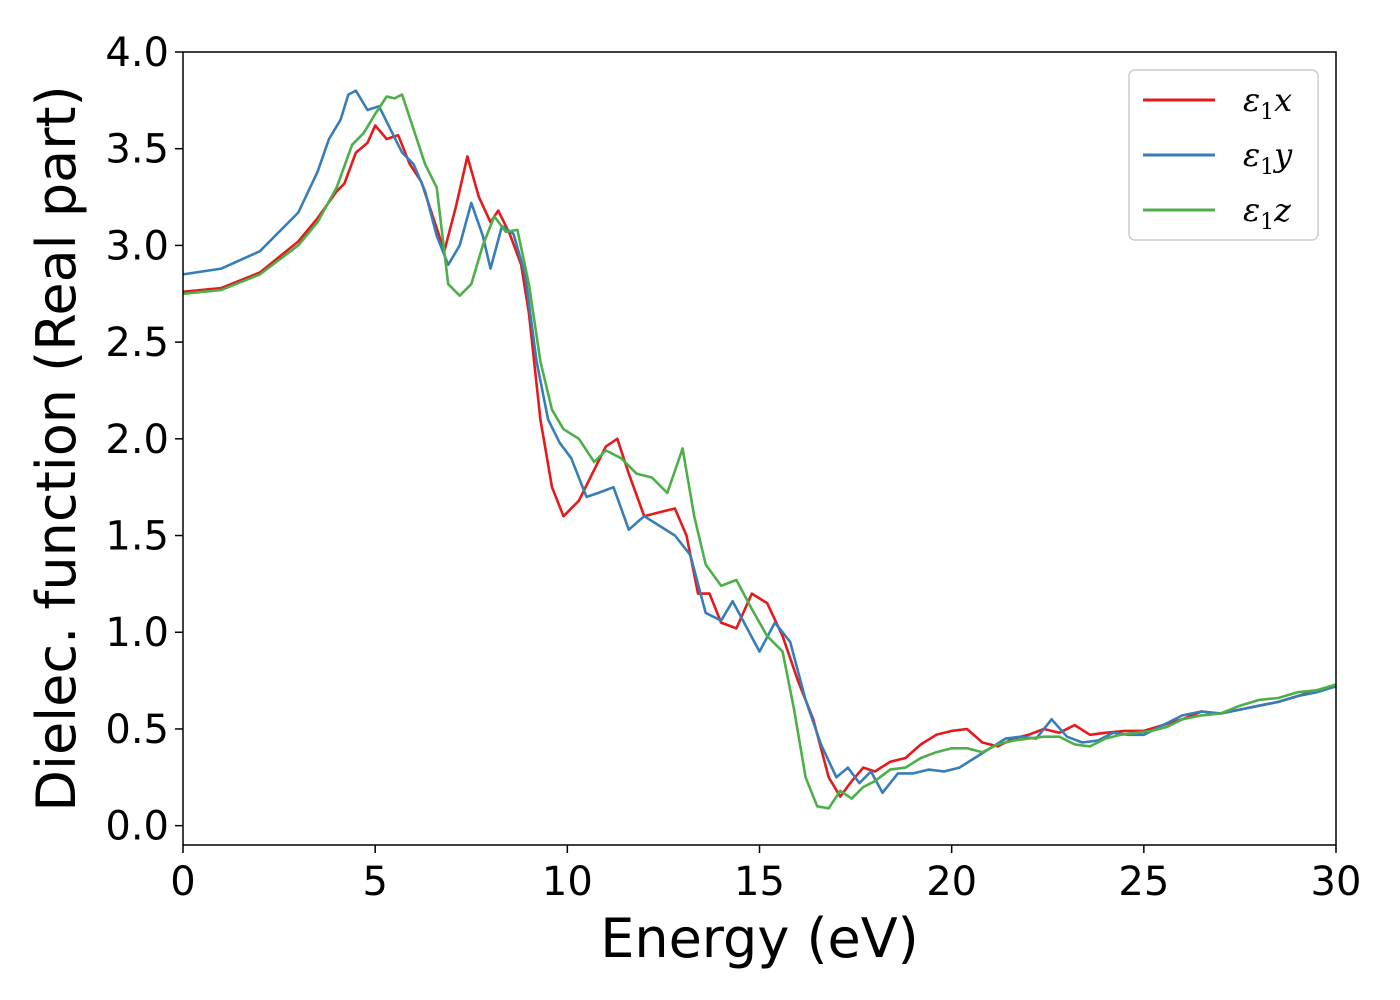 Image resolution: width=1400 pixels, height=1000 pixels. I want to click on y-axis-ticks: 0.0 0.5 1.0 1.5 2.0 2.5 3.0 3.5 4.0, so click(144, 440).